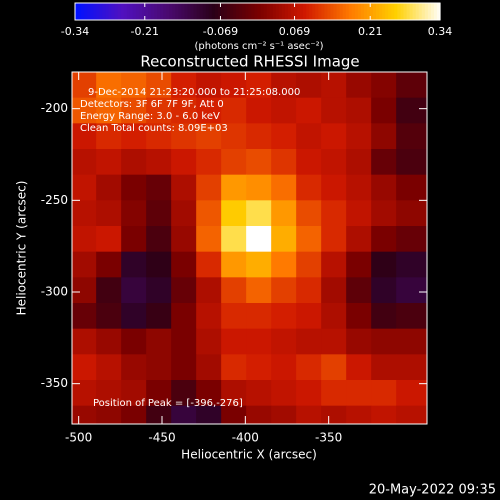 Image resolution: width=500 pixels, height=500 pixels. What do you see at coordinates (22, 248) in the screenshot?
I see `y-axis-label: Heliocentric Y (arcsec)` at bounding box center [22, 248].